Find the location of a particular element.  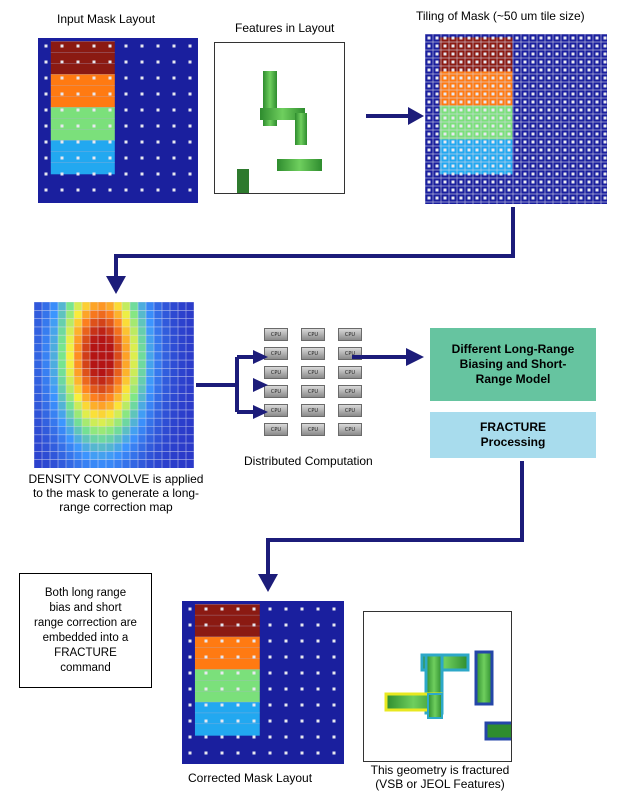

fractured-image is located at coordinates (447, 695).